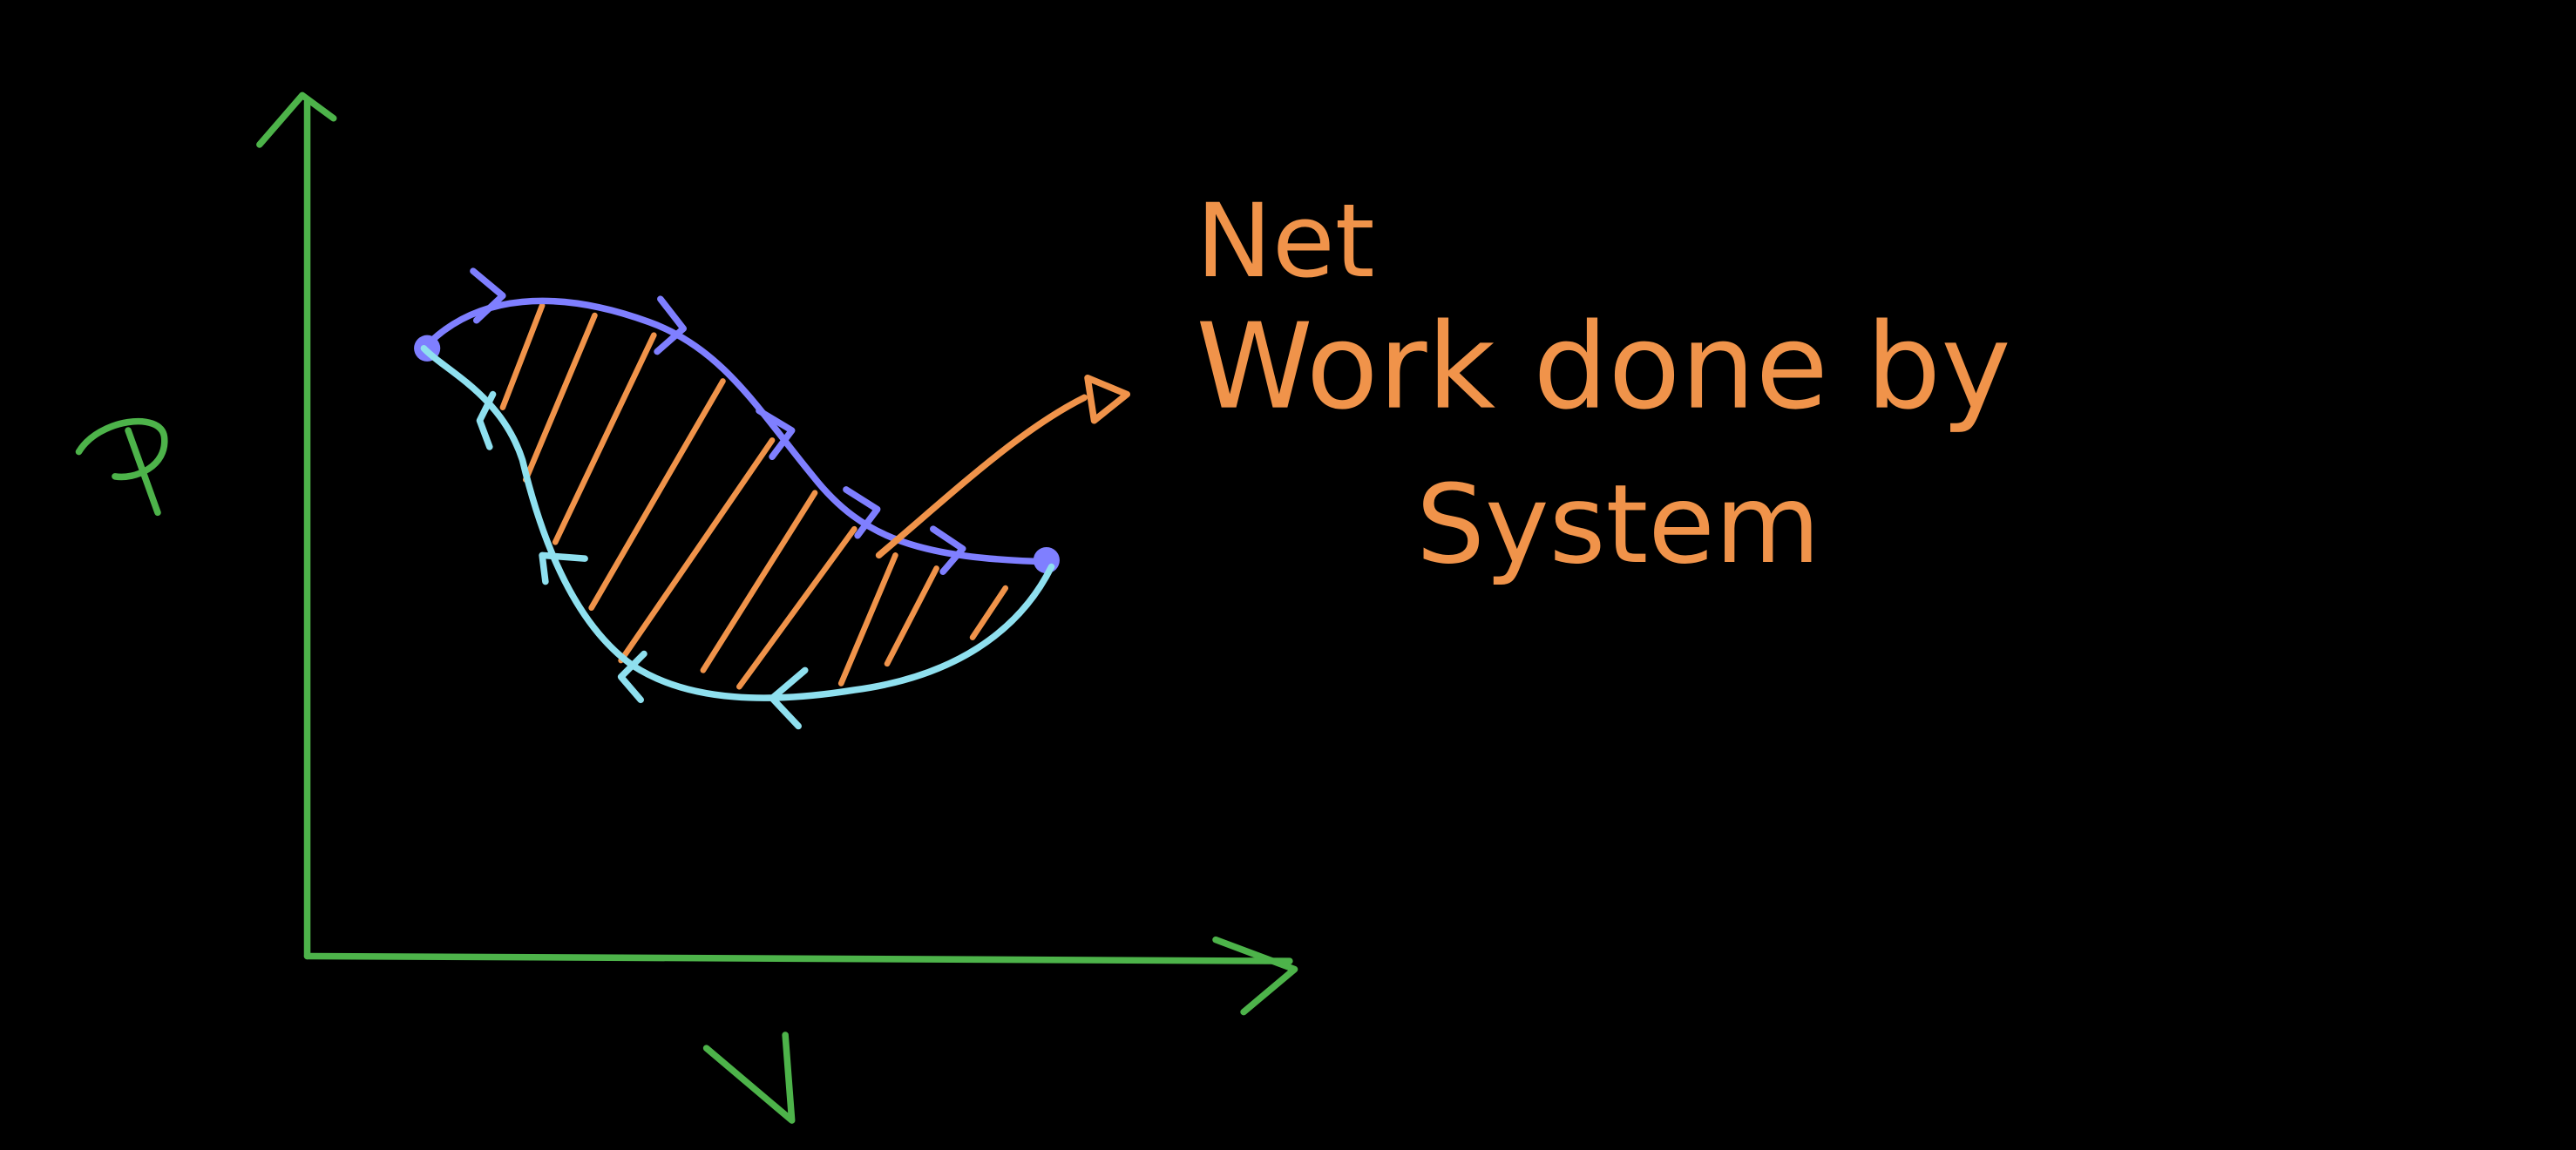 The image size is (2576, 1150). What do you see at coordinates (749, 1078) in the screenshot?
I see `x-axis-label-glyph` at bounding box center [749, 1078].